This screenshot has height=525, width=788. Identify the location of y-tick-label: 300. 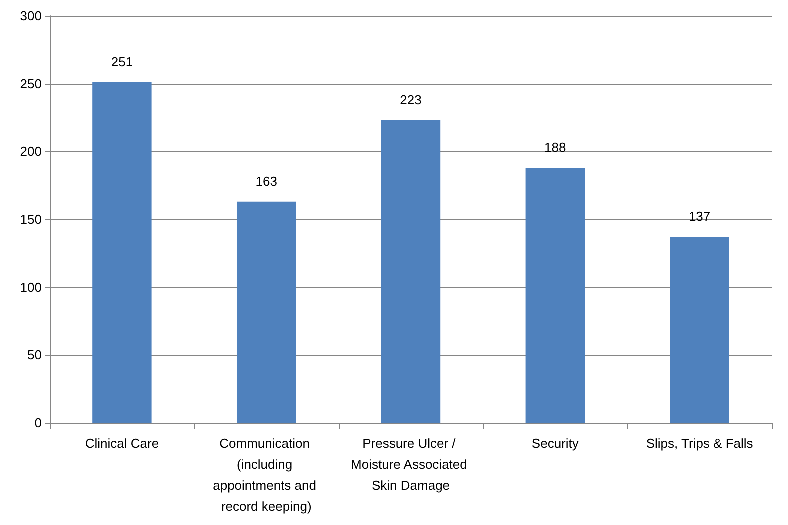
(31, 16).